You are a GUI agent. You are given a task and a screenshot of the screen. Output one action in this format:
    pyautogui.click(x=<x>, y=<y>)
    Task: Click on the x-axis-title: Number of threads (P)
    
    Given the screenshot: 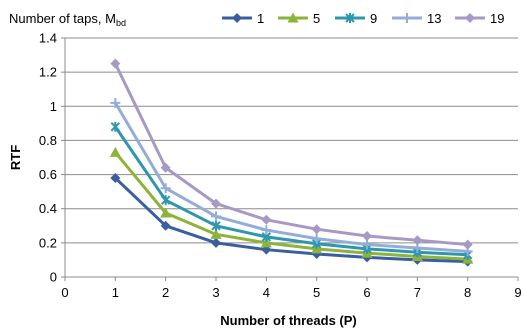 What is the action you would take?
    pyautogui.click(x=288, y=320)
    